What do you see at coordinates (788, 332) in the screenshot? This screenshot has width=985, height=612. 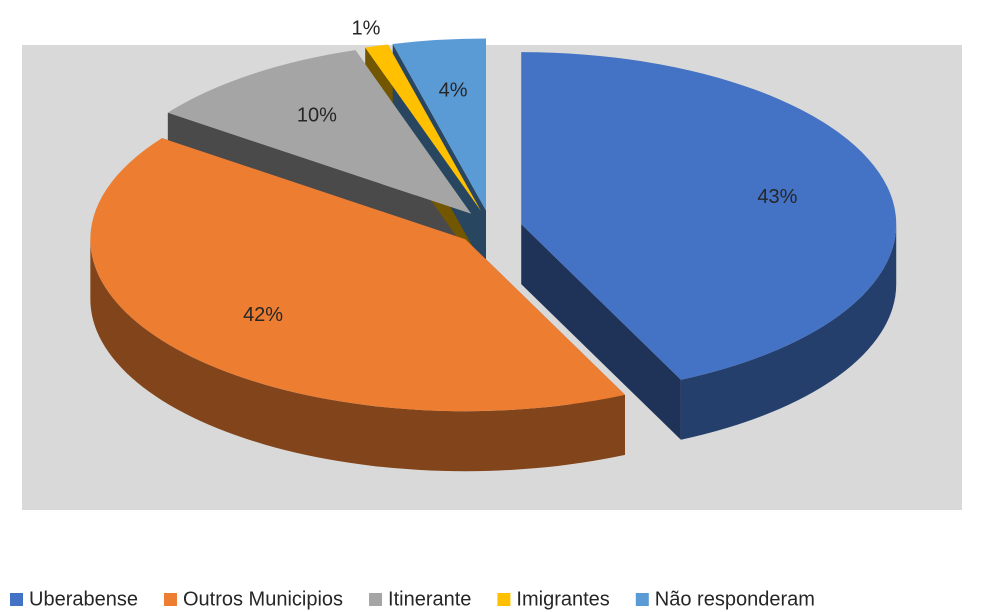 I see `slice-wall` at bounding box center [788, 332].